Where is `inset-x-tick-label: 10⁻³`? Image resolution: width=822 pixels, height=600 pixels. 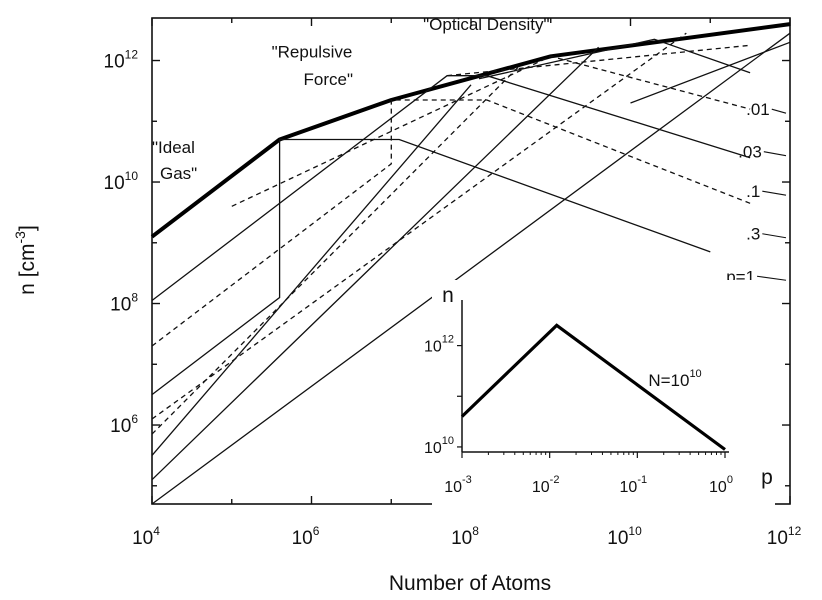
inset-x-tick-label: 10⁻³ is located at coordinates (458, 485).